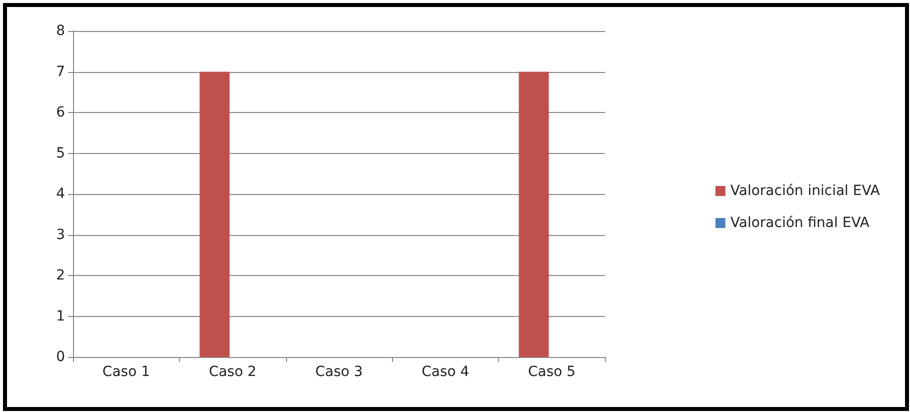 The height and width of the screenshot is (412, 910). Describe the element at coordinates (232, 372) in the screenshot. I see `x-tick-label: Caso 2` at that location.